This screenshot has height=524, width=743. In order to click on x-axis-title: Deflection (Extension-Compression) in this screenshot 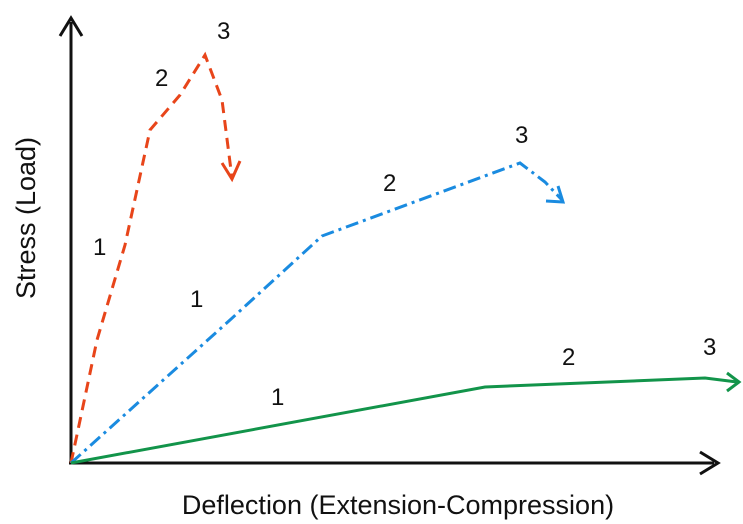, I will do `click(398, 505)`.